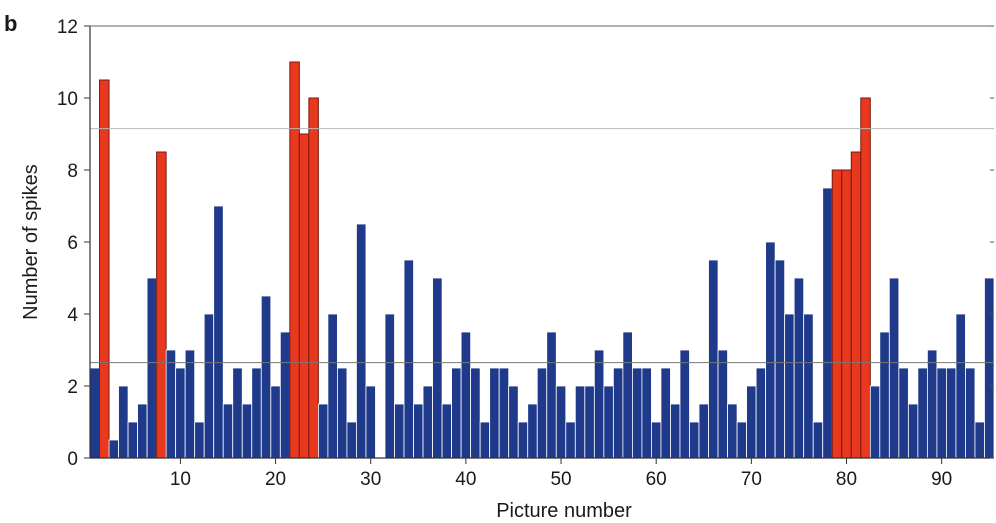 This screenshot has width=996, height=523. What do you see at coordinates (846, 479) in the screenshot?
I see `x-tick-label: 80` at bounding box center [846, 479].